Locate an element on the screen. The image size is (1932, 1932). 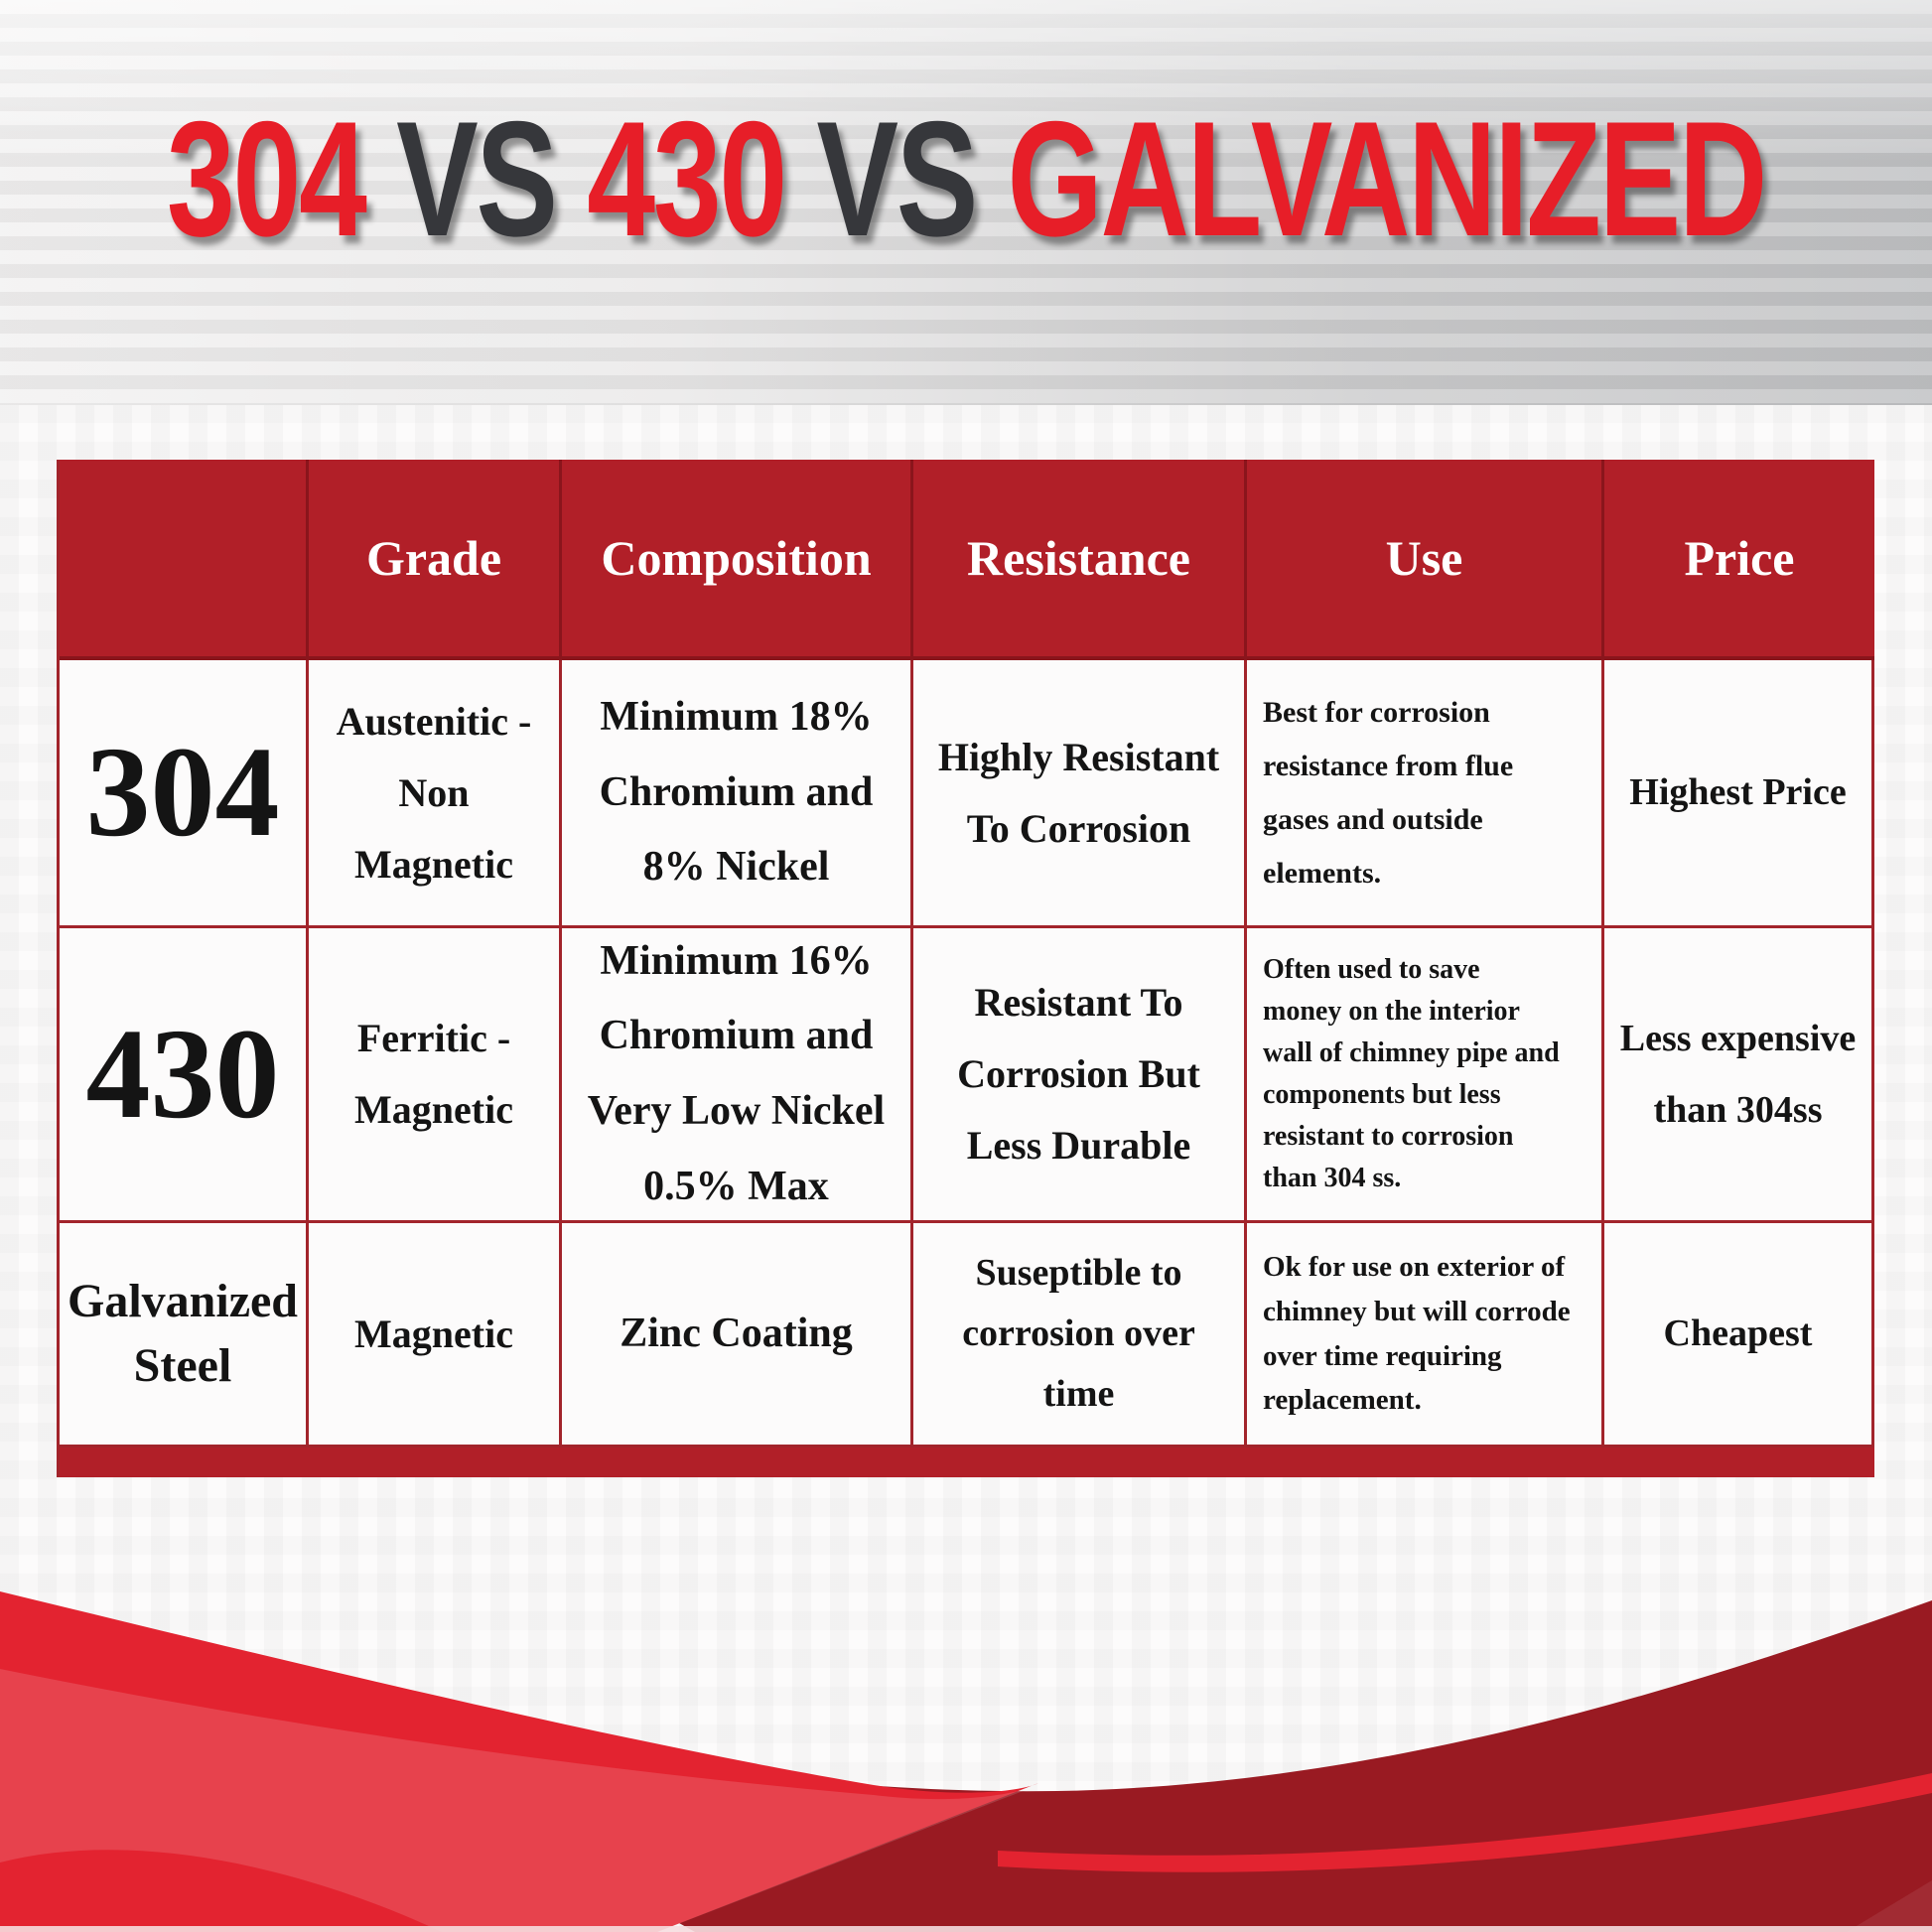
cell-430-resistance: Resistant To Corrosion But Less Durable is located at coordinates (1080, 1075).